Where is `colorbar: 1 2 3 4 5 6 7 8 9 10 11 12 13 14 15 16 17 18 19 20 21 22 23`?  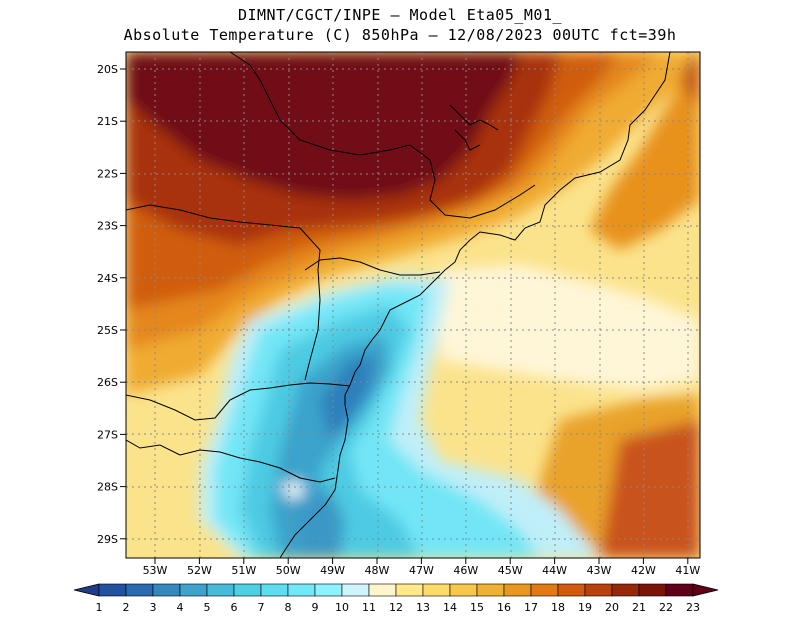 colorbar: 1 2 3 4 5 6 7 8 9 10 11 12 13 14 15 16 17 18 19 20 21 22 23 is located at coordinates (396, 598).